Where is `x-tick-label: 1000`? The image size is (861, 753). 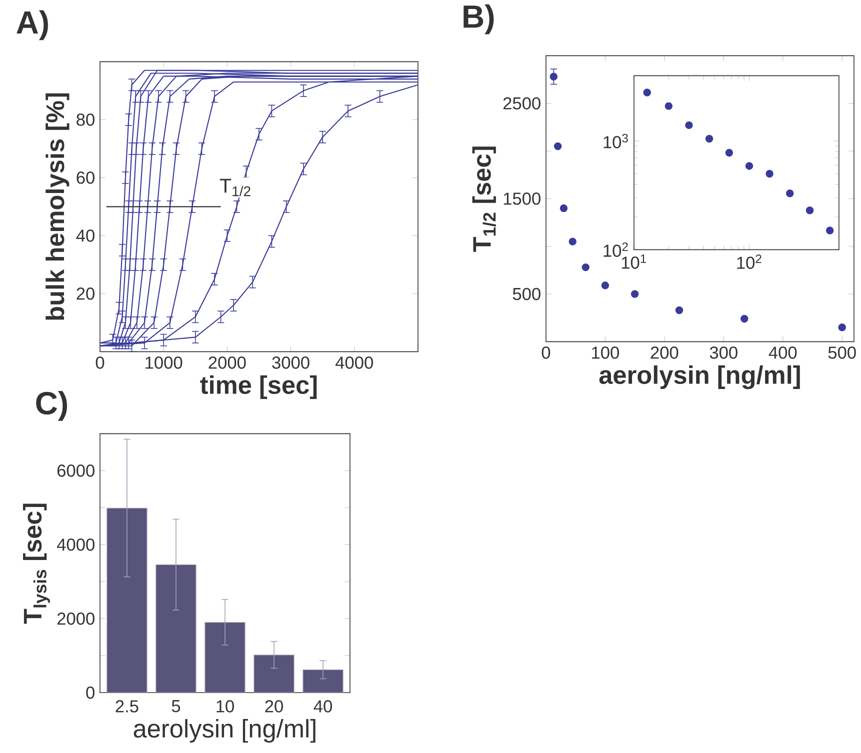 x-tick-label: 1000 is located at coordinates (164, 362).